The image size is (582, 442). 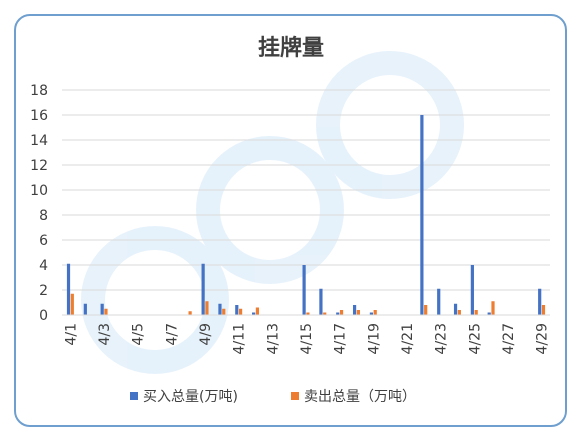 What do you see at coordinates (295, 396) in the screenshot?
I see `legend-swatch-sell` at bounding box center [295, 396].